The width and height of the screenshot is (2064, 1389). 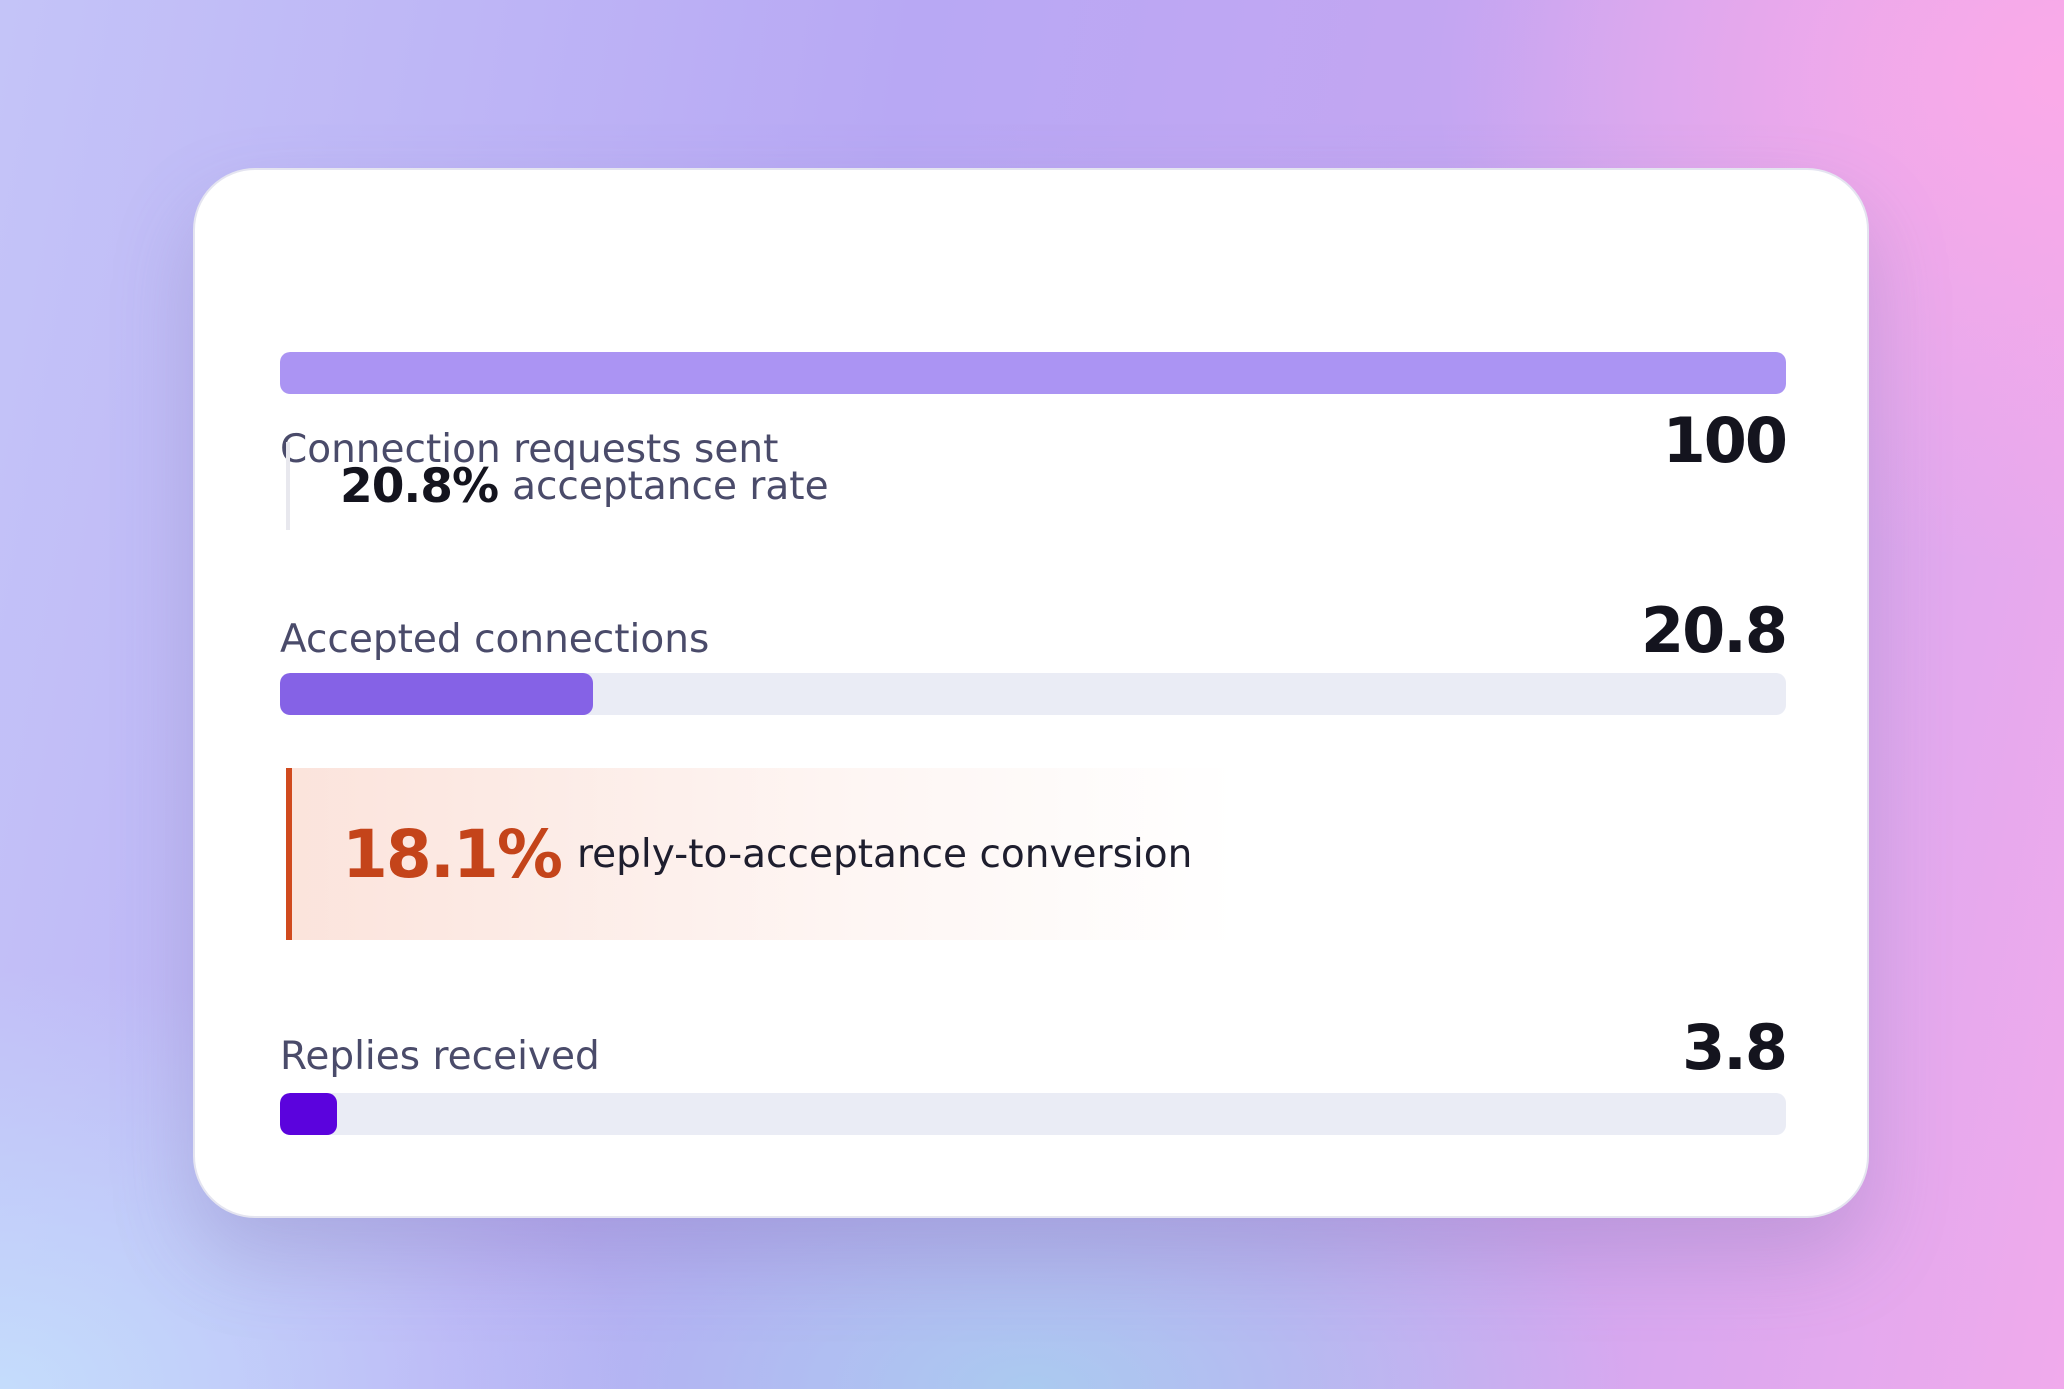 I want to click on stage-replies-received: Replies received 3.8, so click(x=1034, y=1041).